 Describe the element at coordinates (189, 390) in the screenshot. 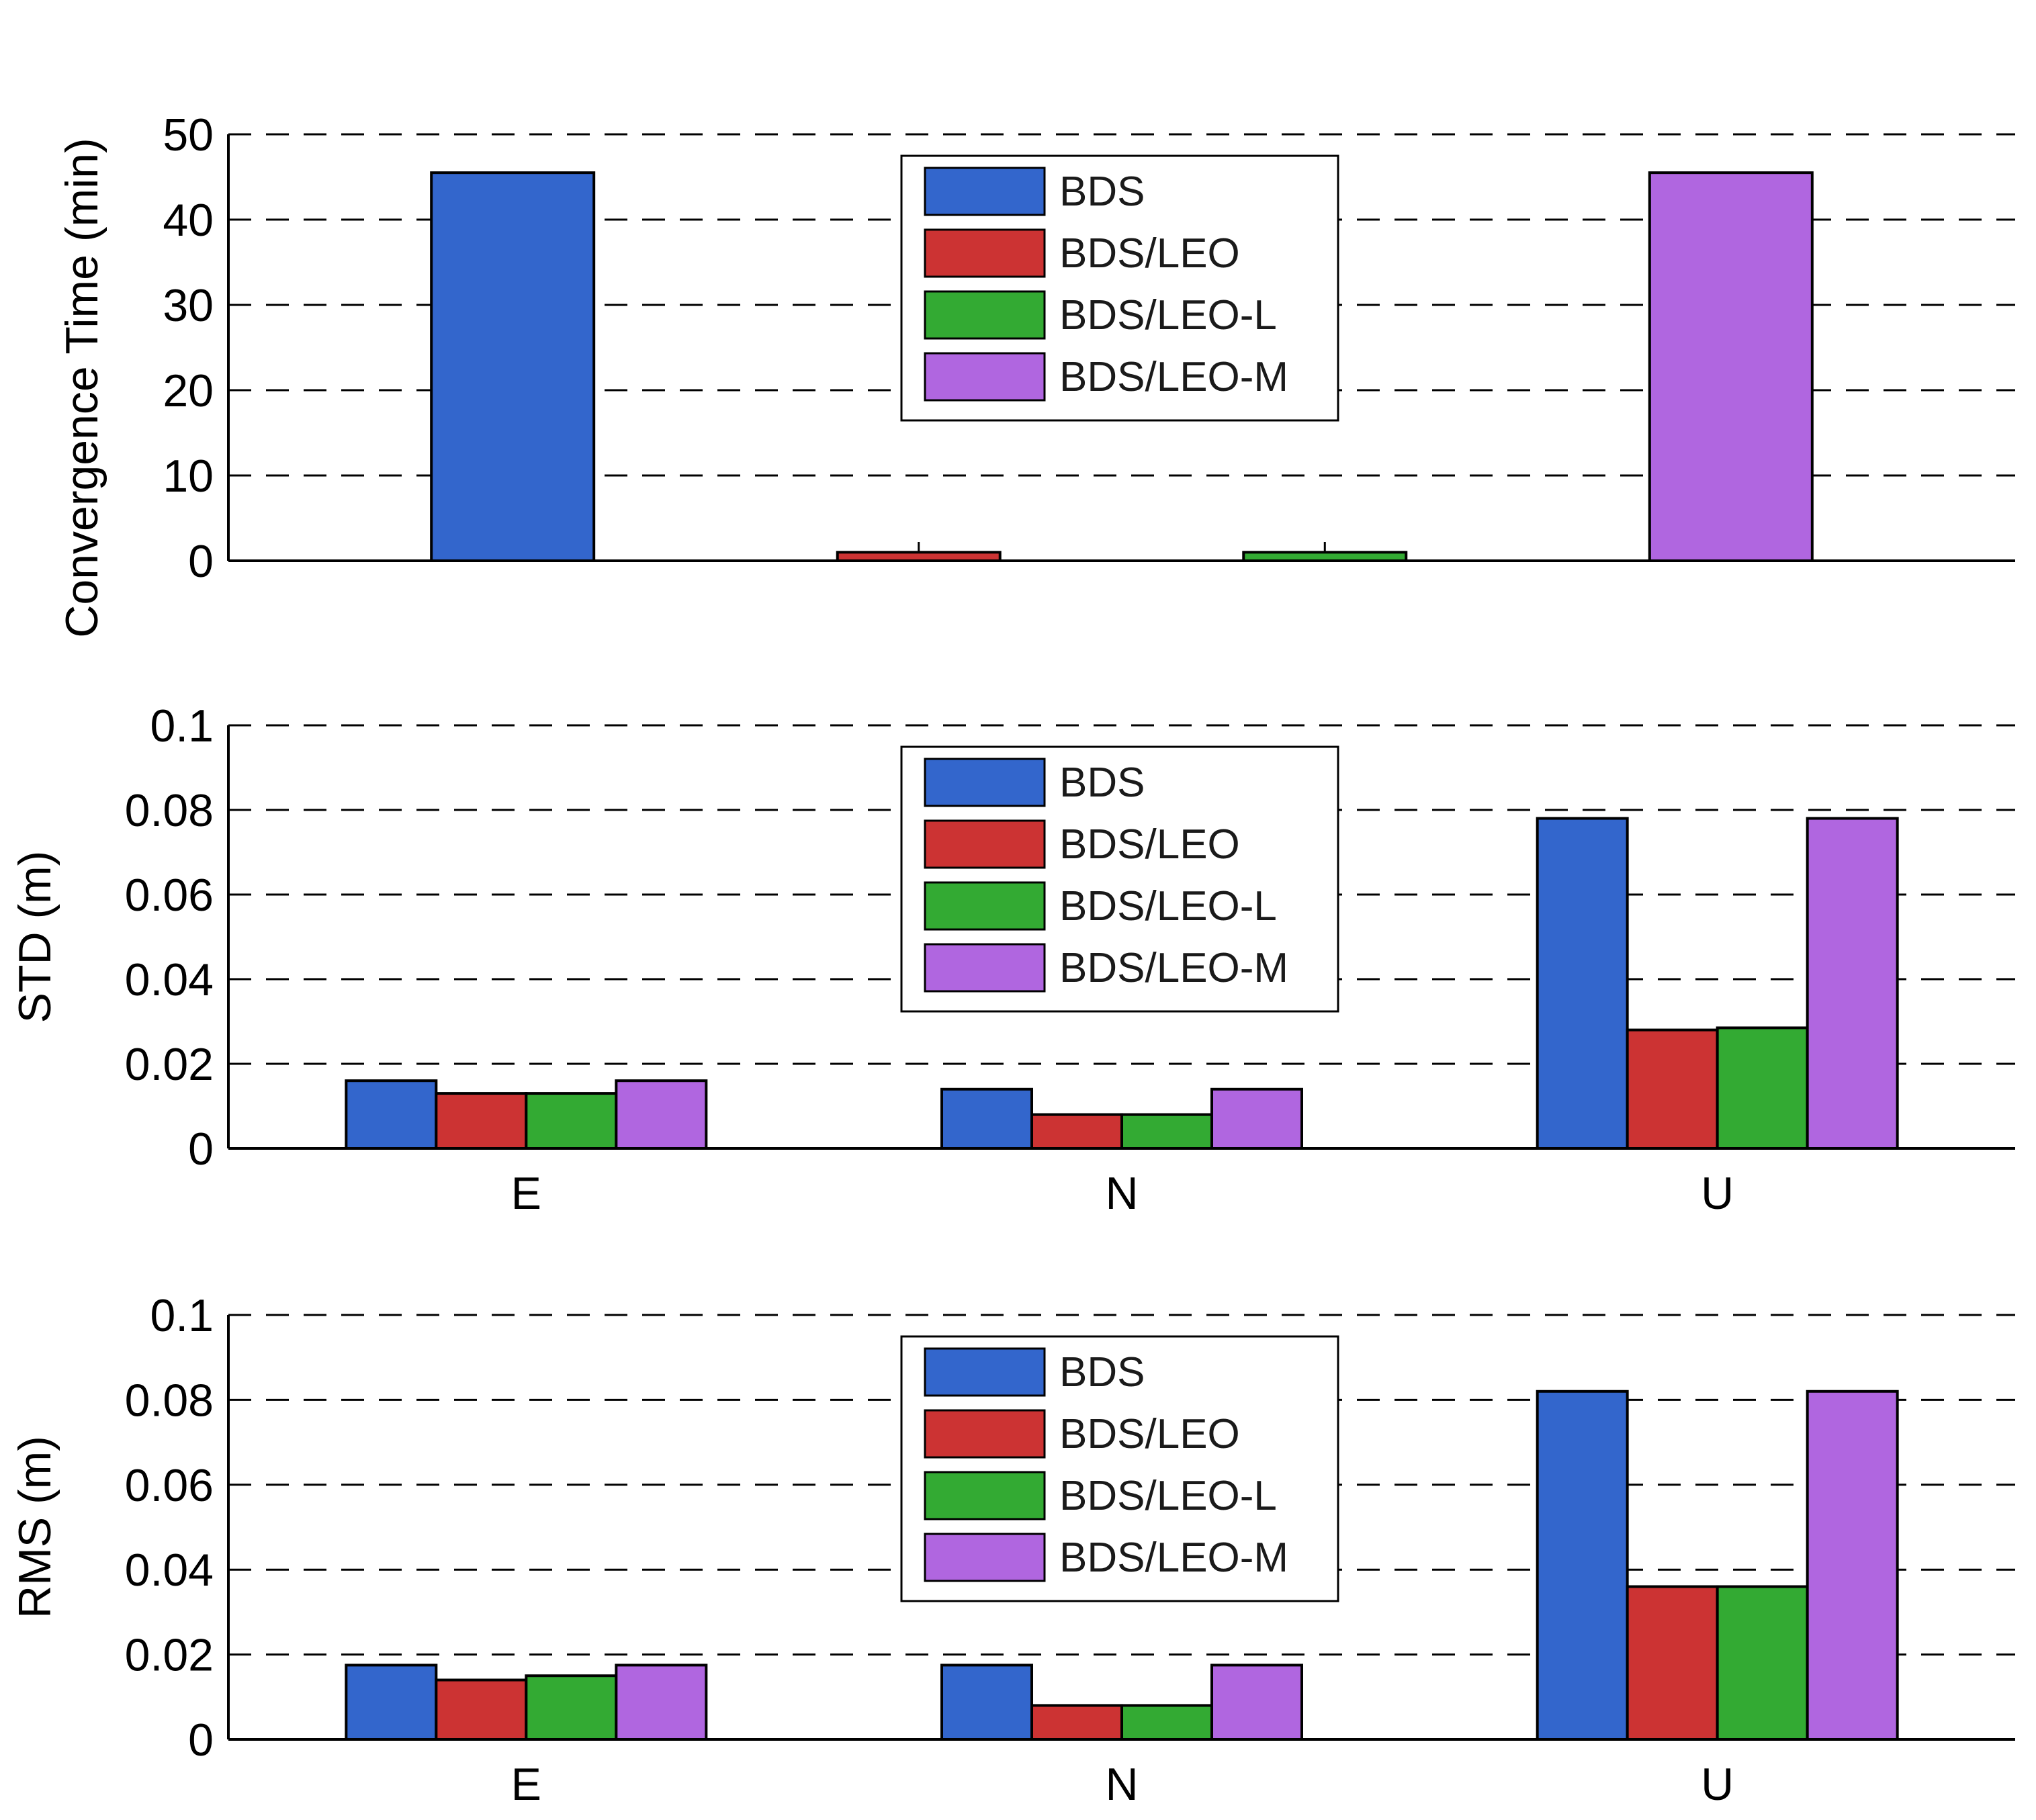

I see `y-tick-label: 20` at that location.